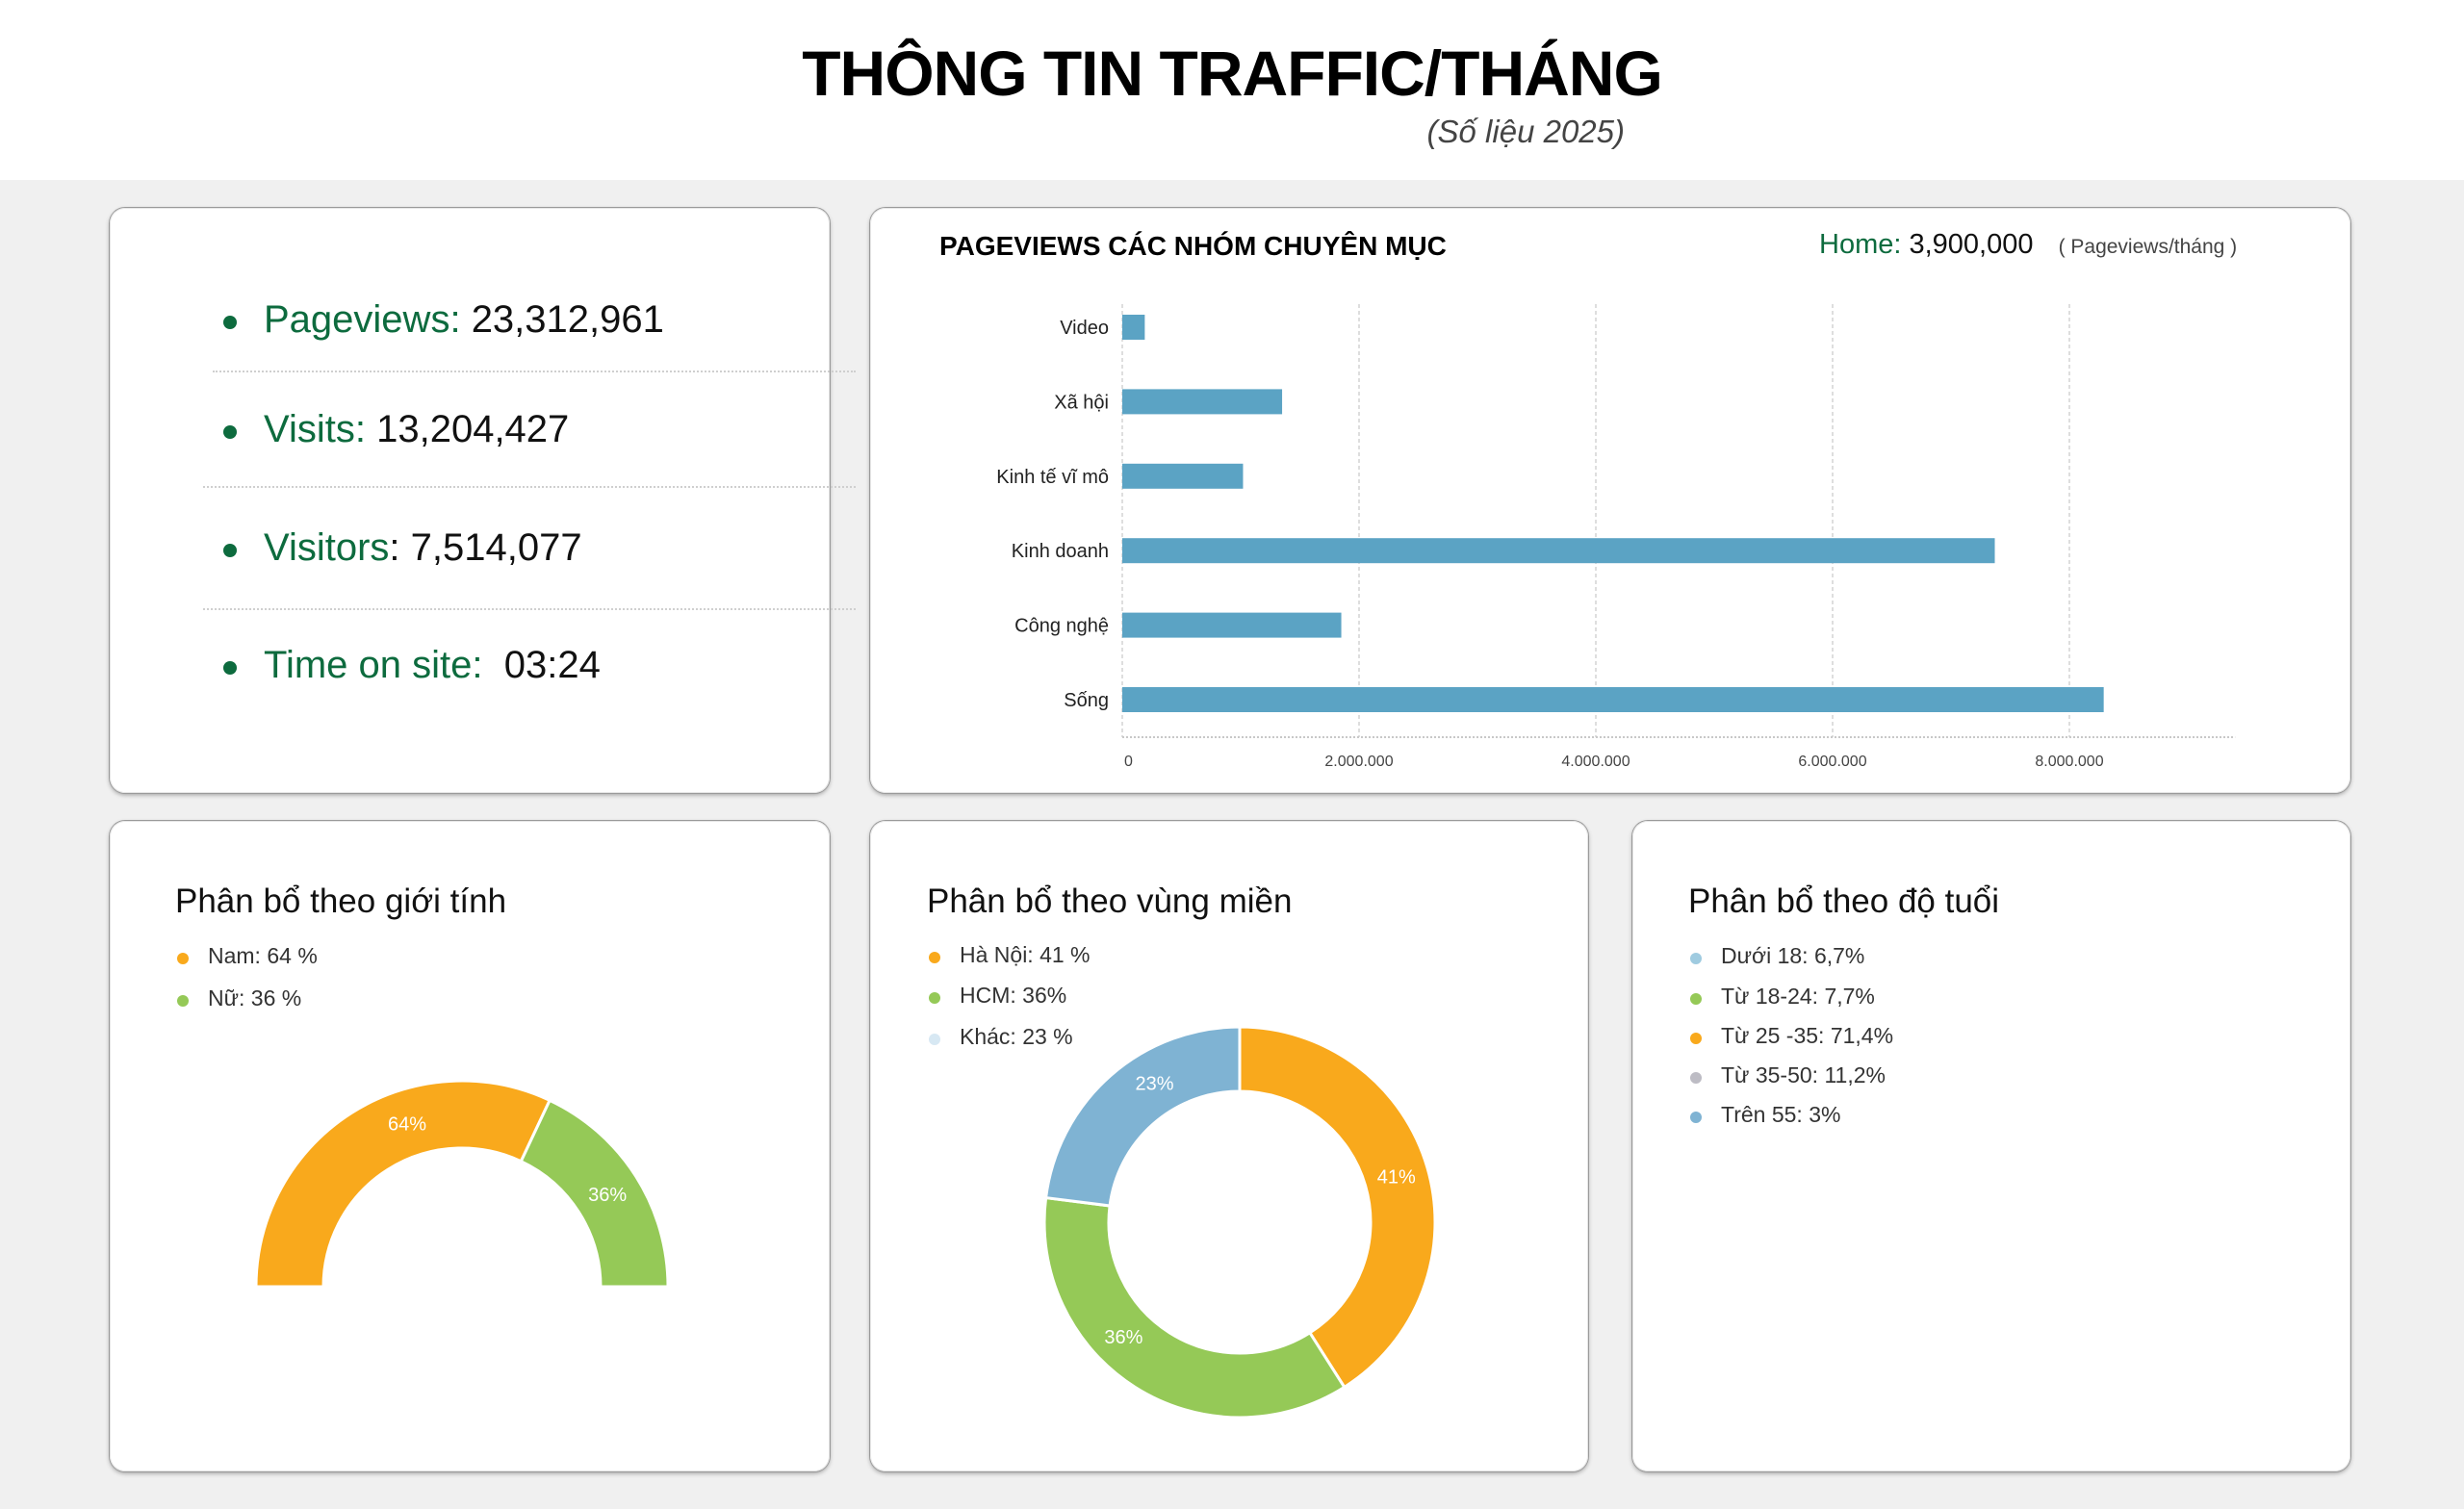 The height and width of the screenshot is (1509, 2464). I want to click on page-header: THÔNG TIN TRAFFIC/THÁNG (Số liệu 2025), so click(1232, 90).